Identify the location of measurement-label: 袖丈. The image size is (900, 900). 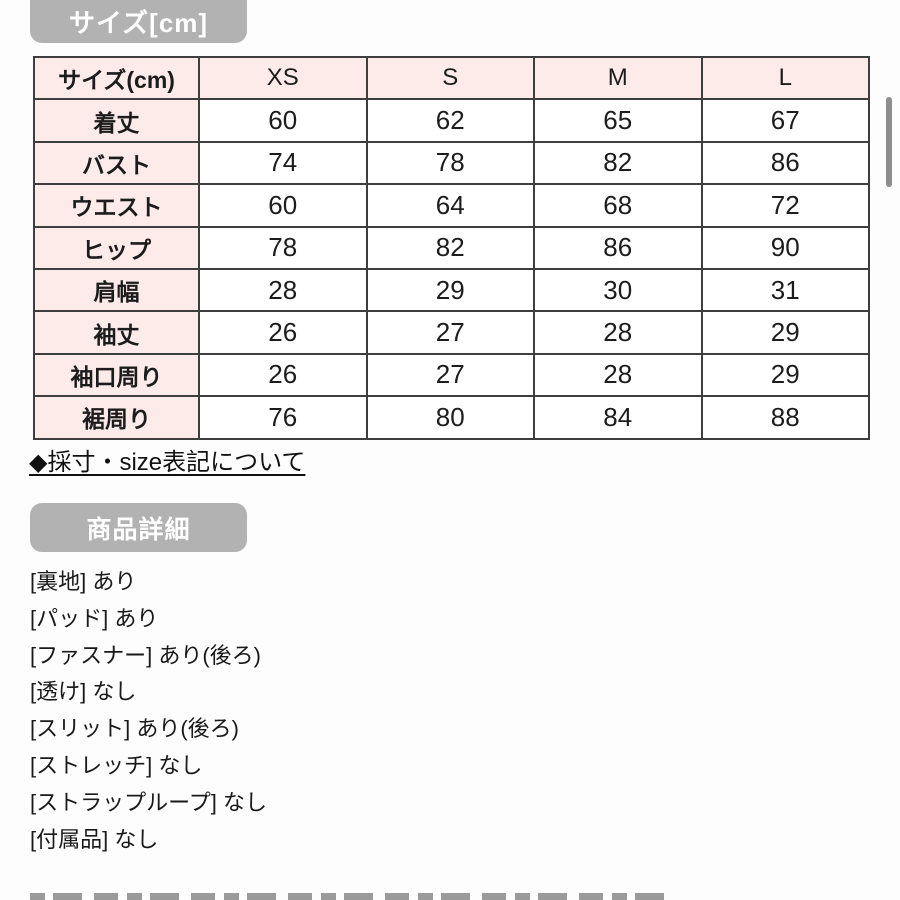
(116, 332).